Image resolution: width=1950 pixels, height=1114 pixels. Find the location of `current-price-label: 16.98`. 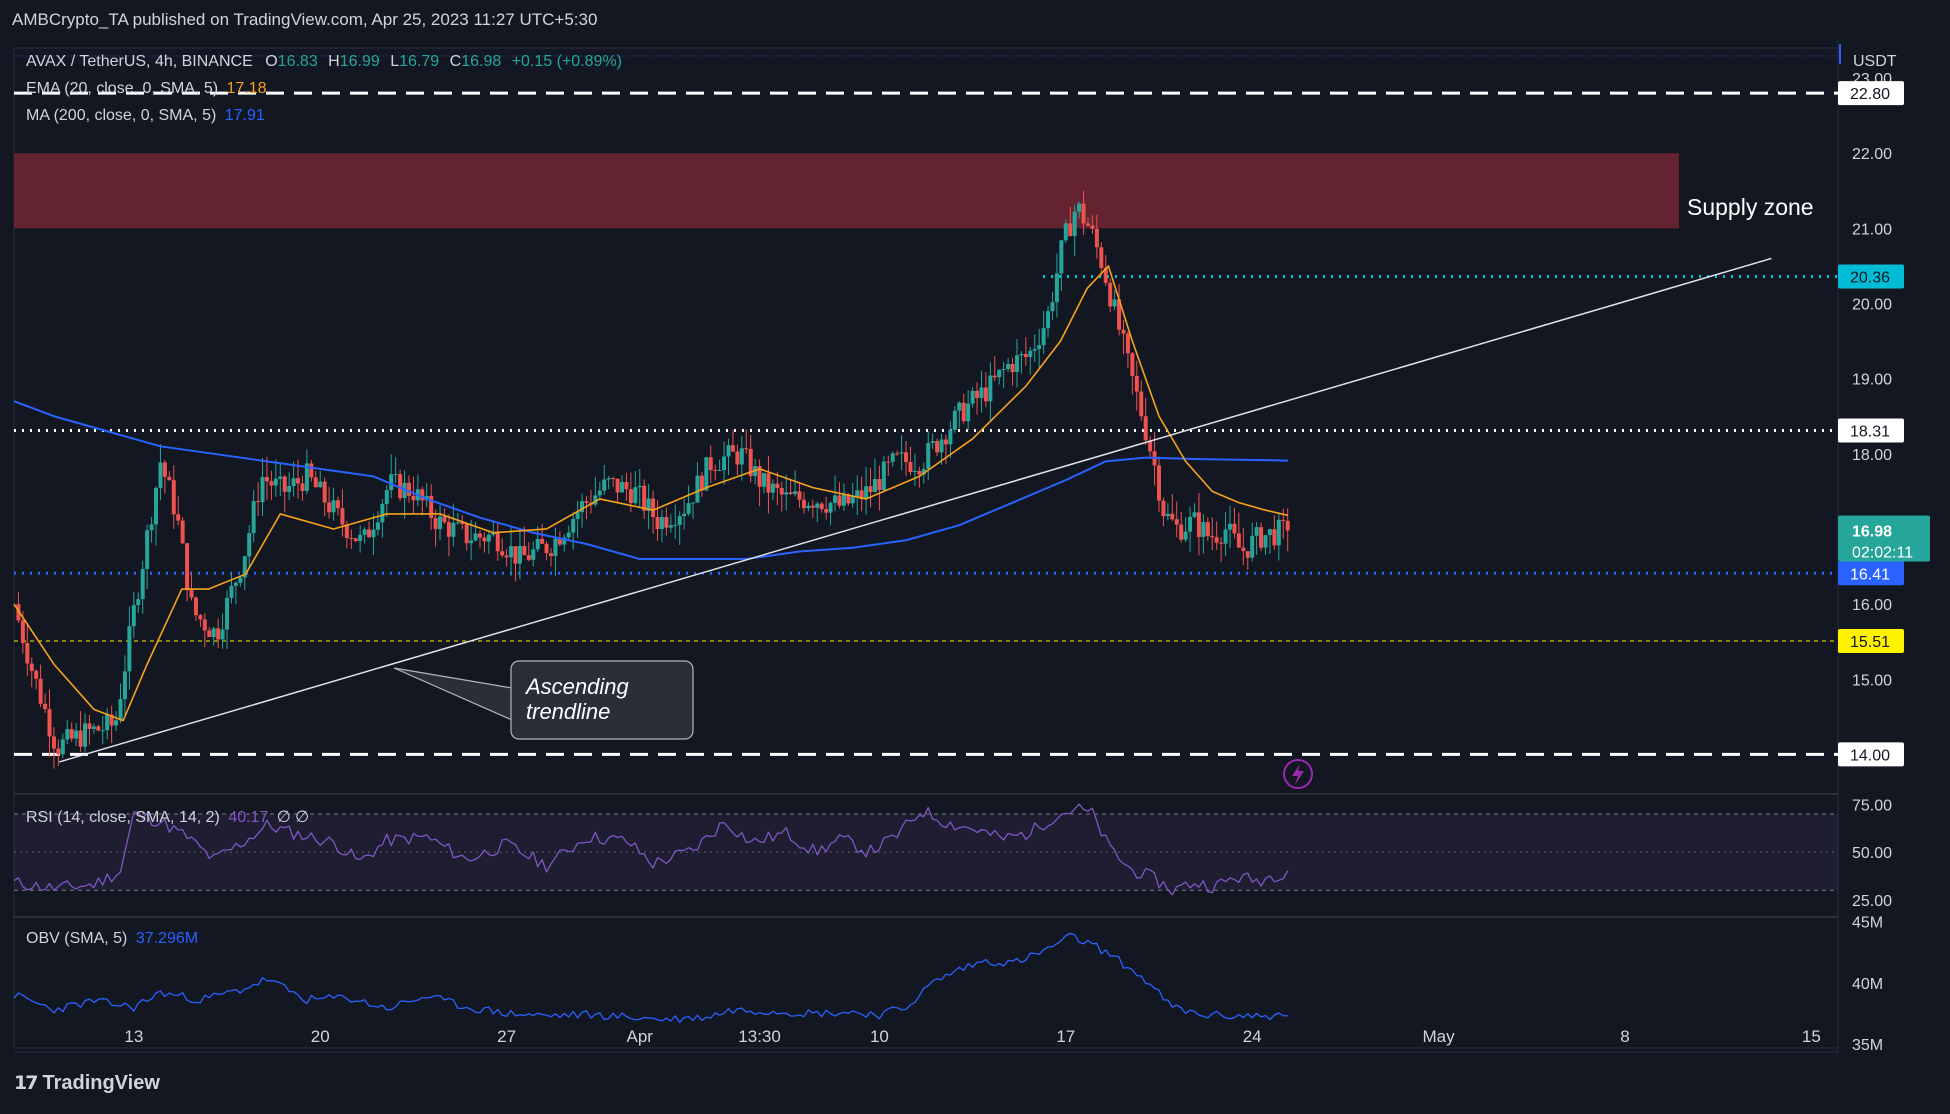

current-price-label: 16.98 is located at coordinates (1872, 531).